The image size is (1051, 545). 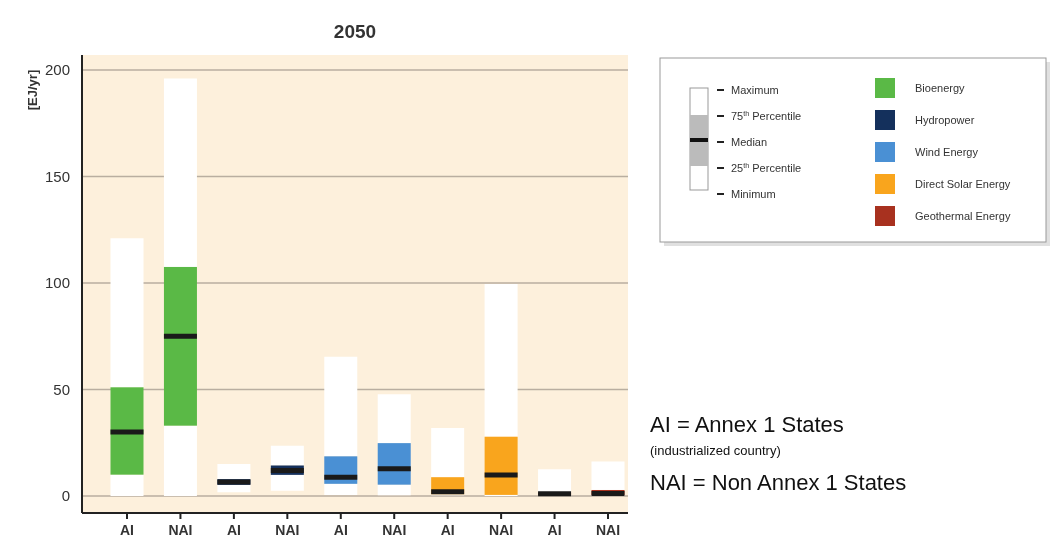 I want to click on legend-label: Direct Solar Energy, so click(x=963, y=183).